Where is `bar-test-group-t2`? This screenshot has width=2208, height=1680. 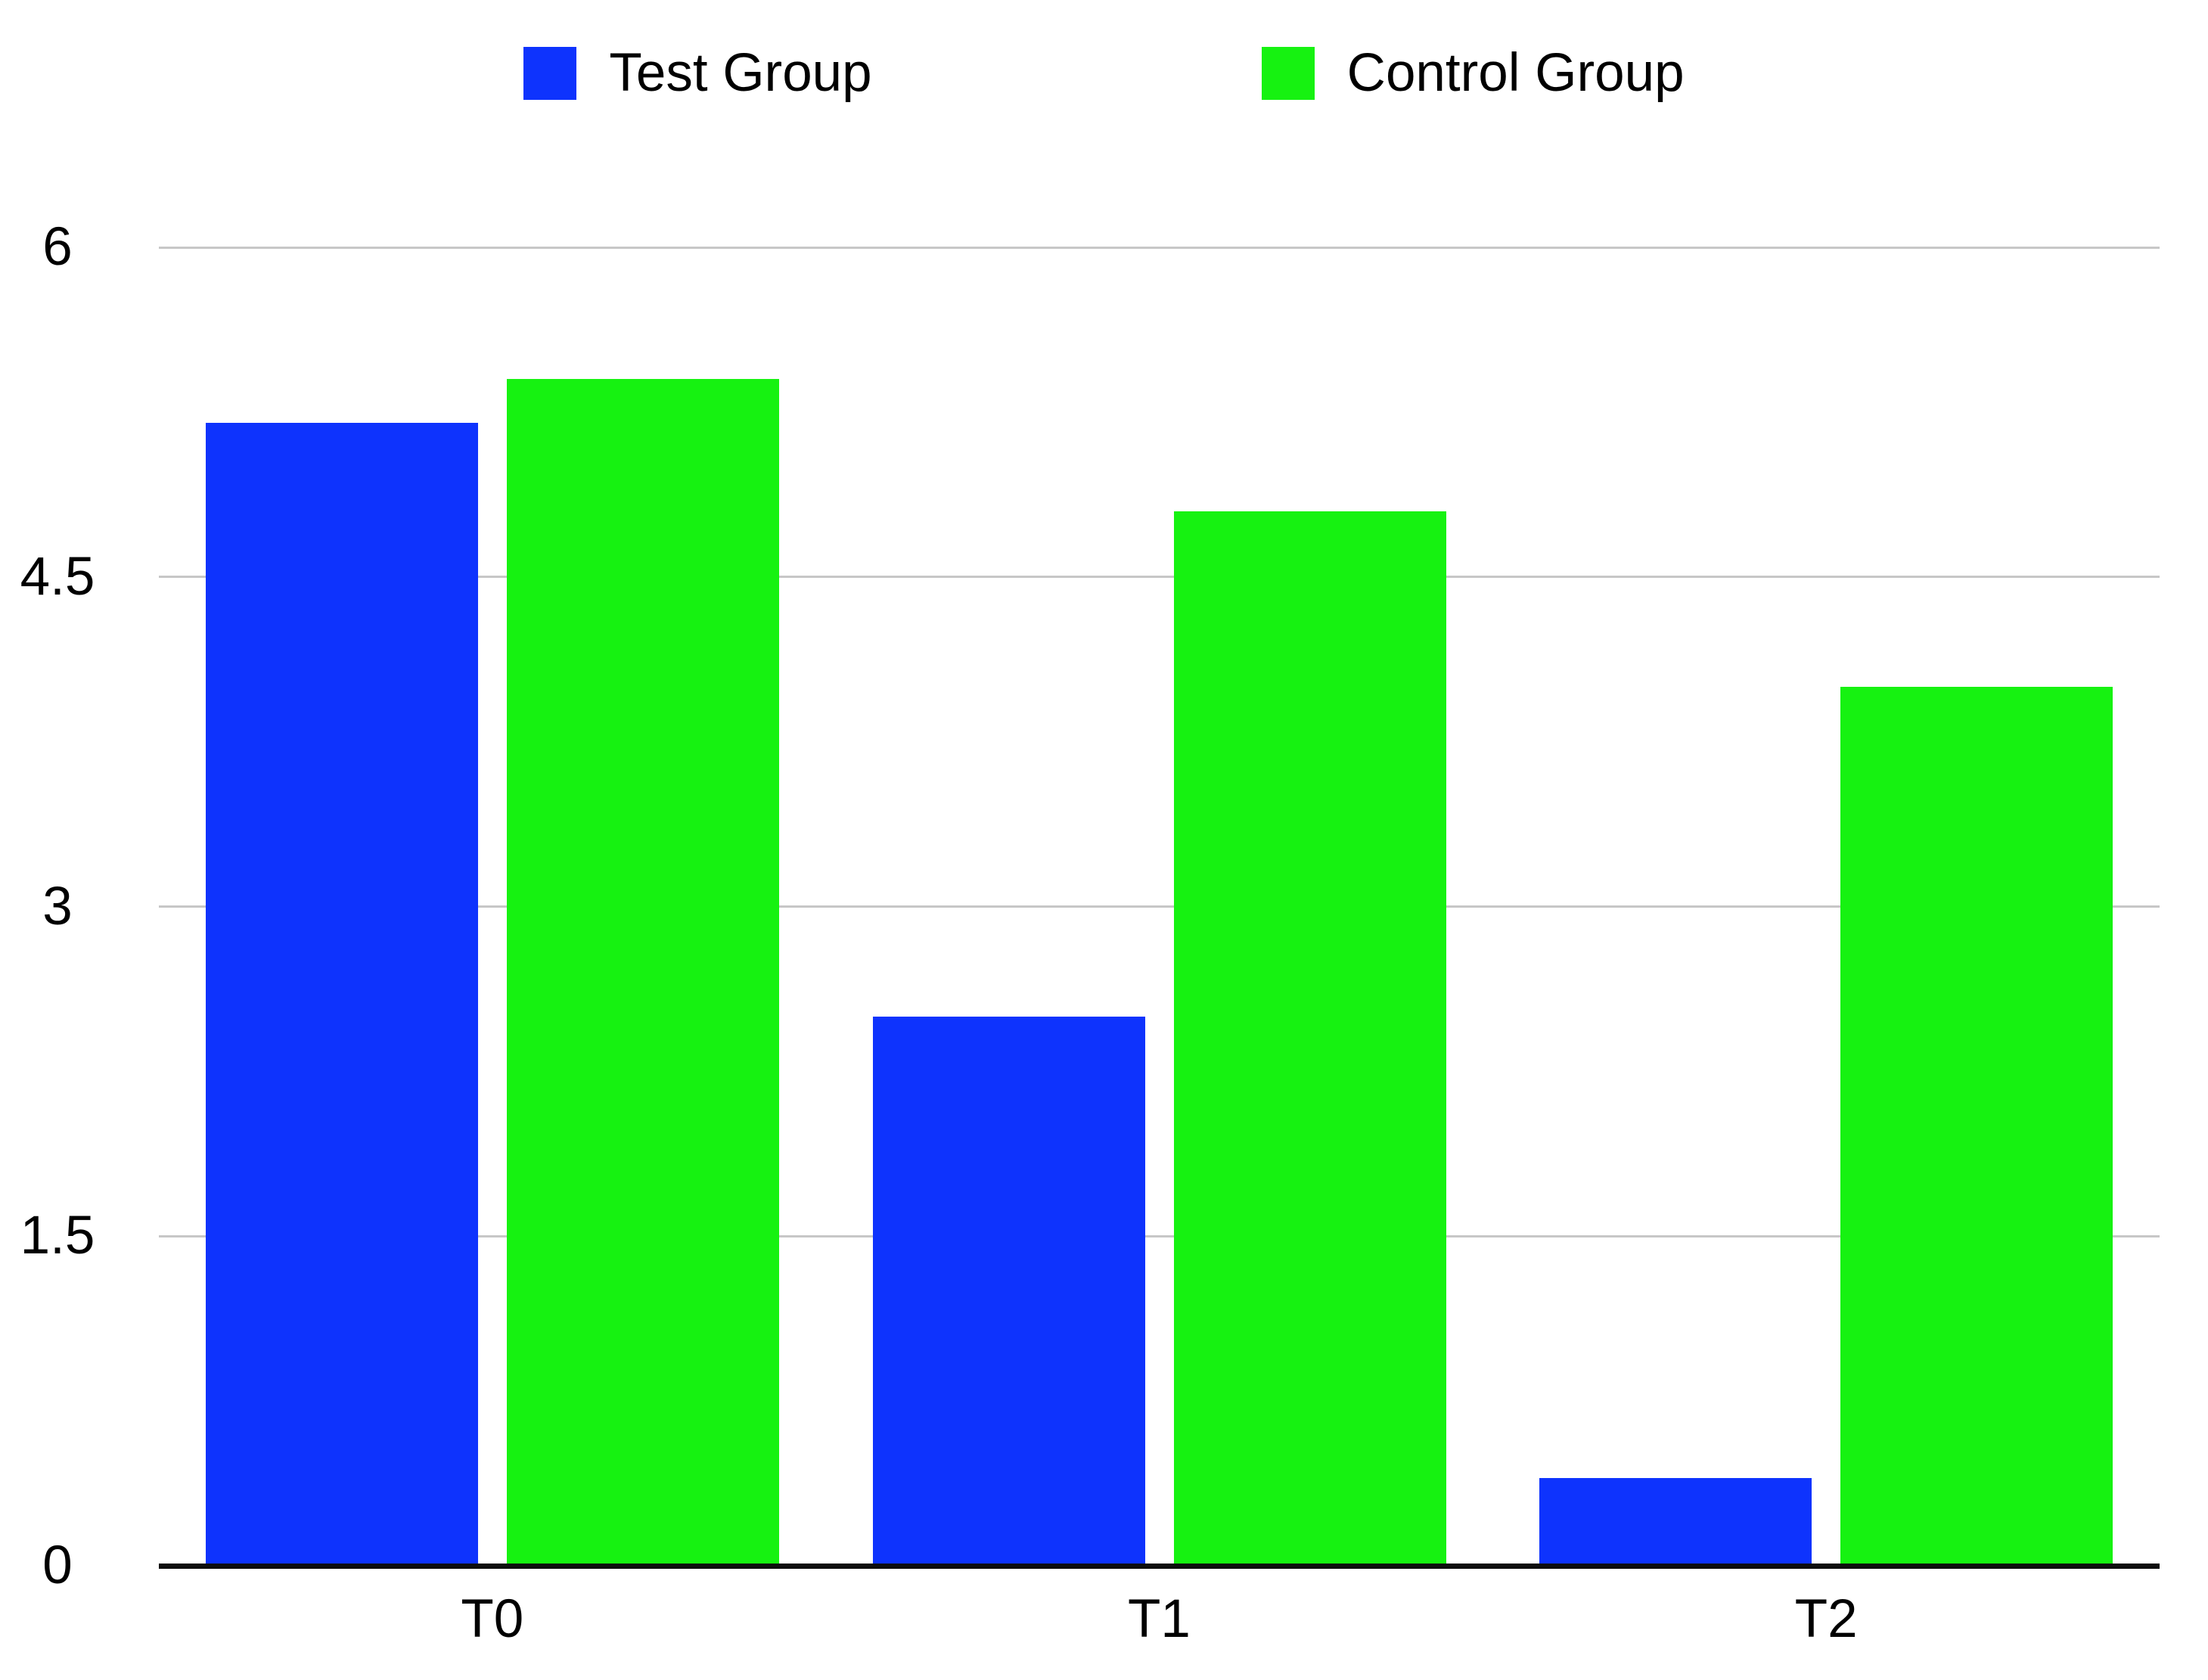 bar-test-group-t2 is located at coordinates (1675, 1521).